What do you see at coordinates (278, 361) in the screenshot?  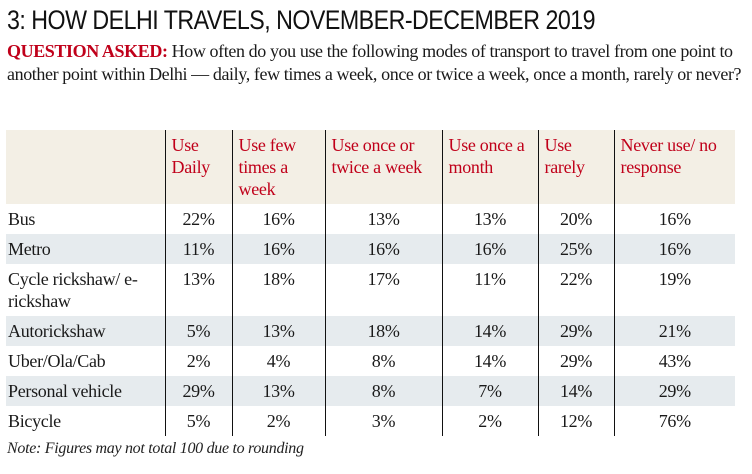 I see `cell-value: 4%` at bounding box center [278, 361].